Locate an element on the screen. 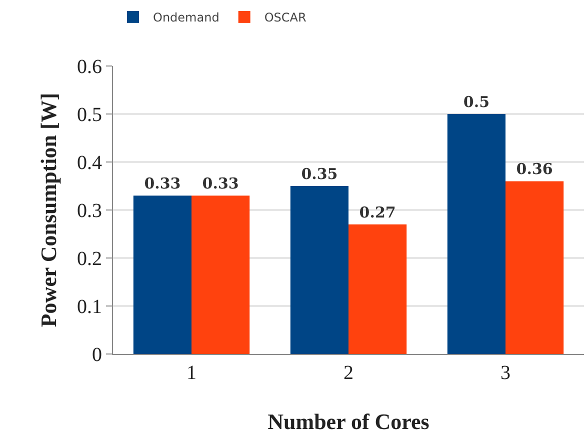  y-tick-label: 0 is located at coordinates (97, 355).